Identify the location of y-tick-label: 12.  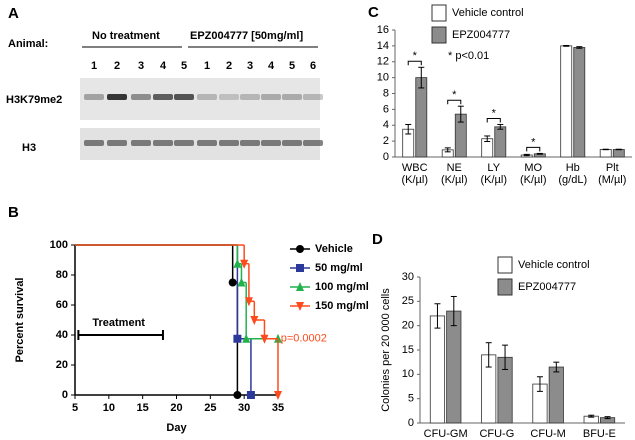
(383, 62).